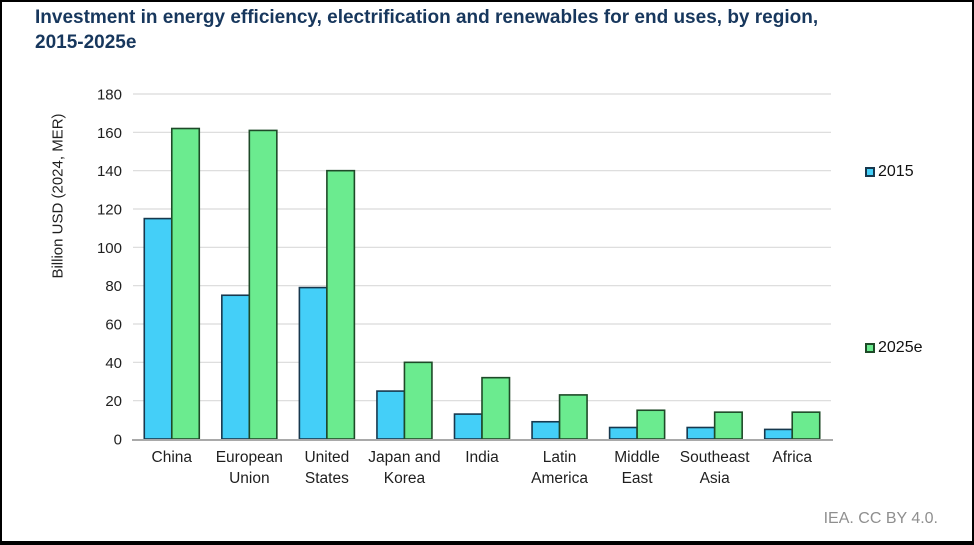 The height and width of the screenshot is (545, 974). I want to click on y-tick-label: 180, so click(109, 95).